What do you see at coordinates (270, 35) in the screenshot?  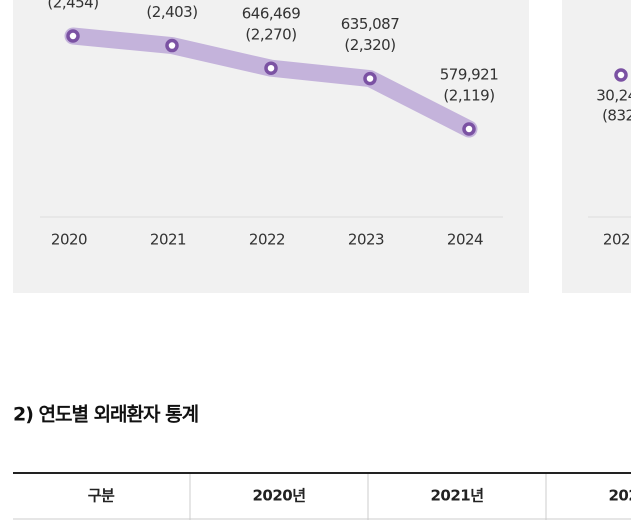 I see `count-label: (2,270)` at bounding box center [270, 35].